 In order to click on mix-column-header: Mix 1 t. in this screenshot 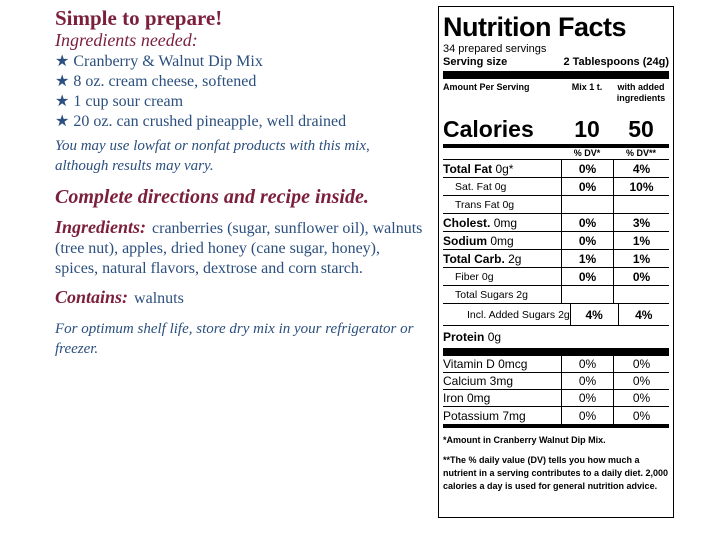, I will do `click(587, 87)`.